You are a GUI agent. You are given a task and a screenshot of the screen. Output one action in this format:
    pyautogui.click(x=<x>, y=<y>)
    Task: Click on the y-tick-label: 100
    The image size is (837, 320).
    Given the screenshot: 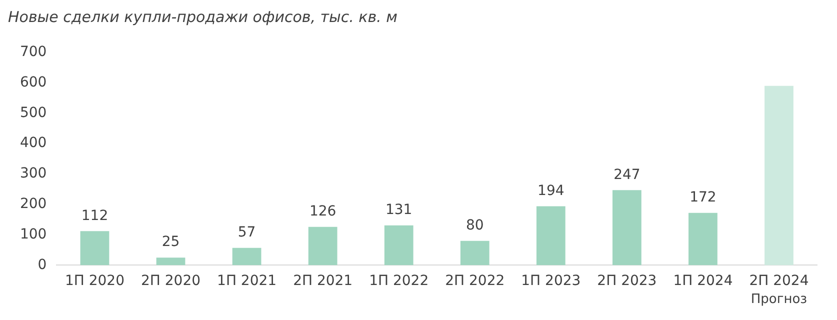 What is the action you would take?
    pyautogui.click(x=33, y=234)
    